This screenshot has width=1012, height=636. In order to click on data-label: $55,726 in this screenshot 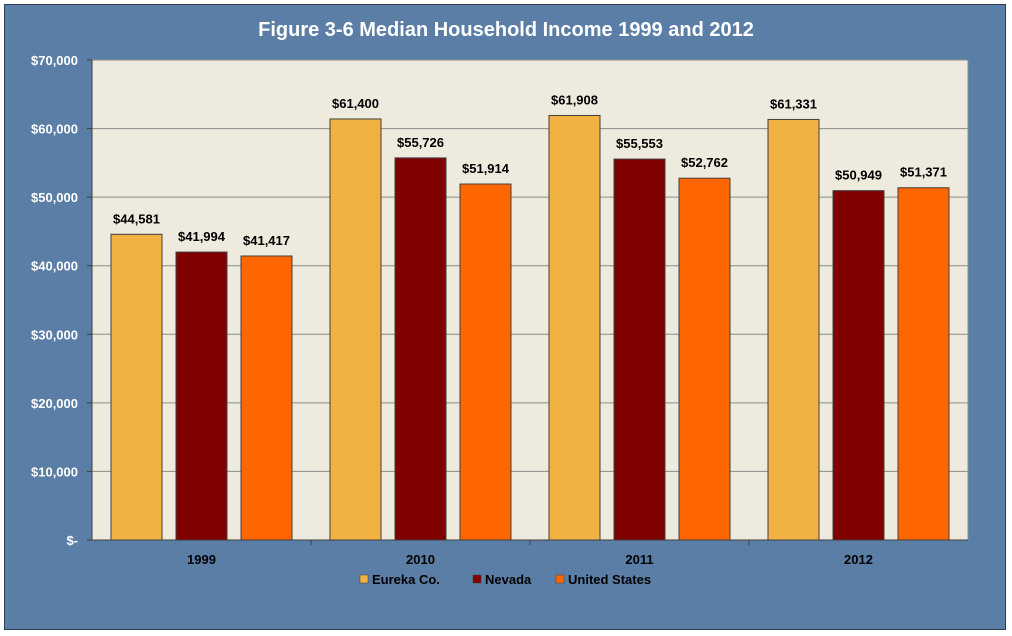, I will do `click(420, 142)`.